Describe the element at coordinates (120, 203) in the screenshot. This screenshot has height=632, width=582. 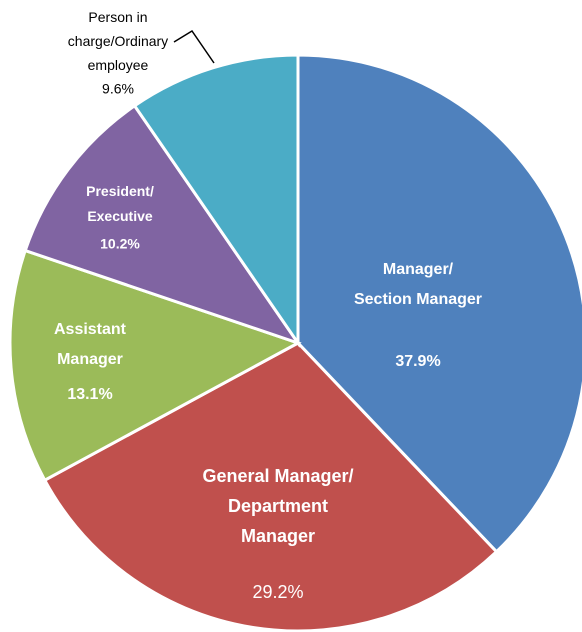
I see `slice-label: President/Executive` at that location.